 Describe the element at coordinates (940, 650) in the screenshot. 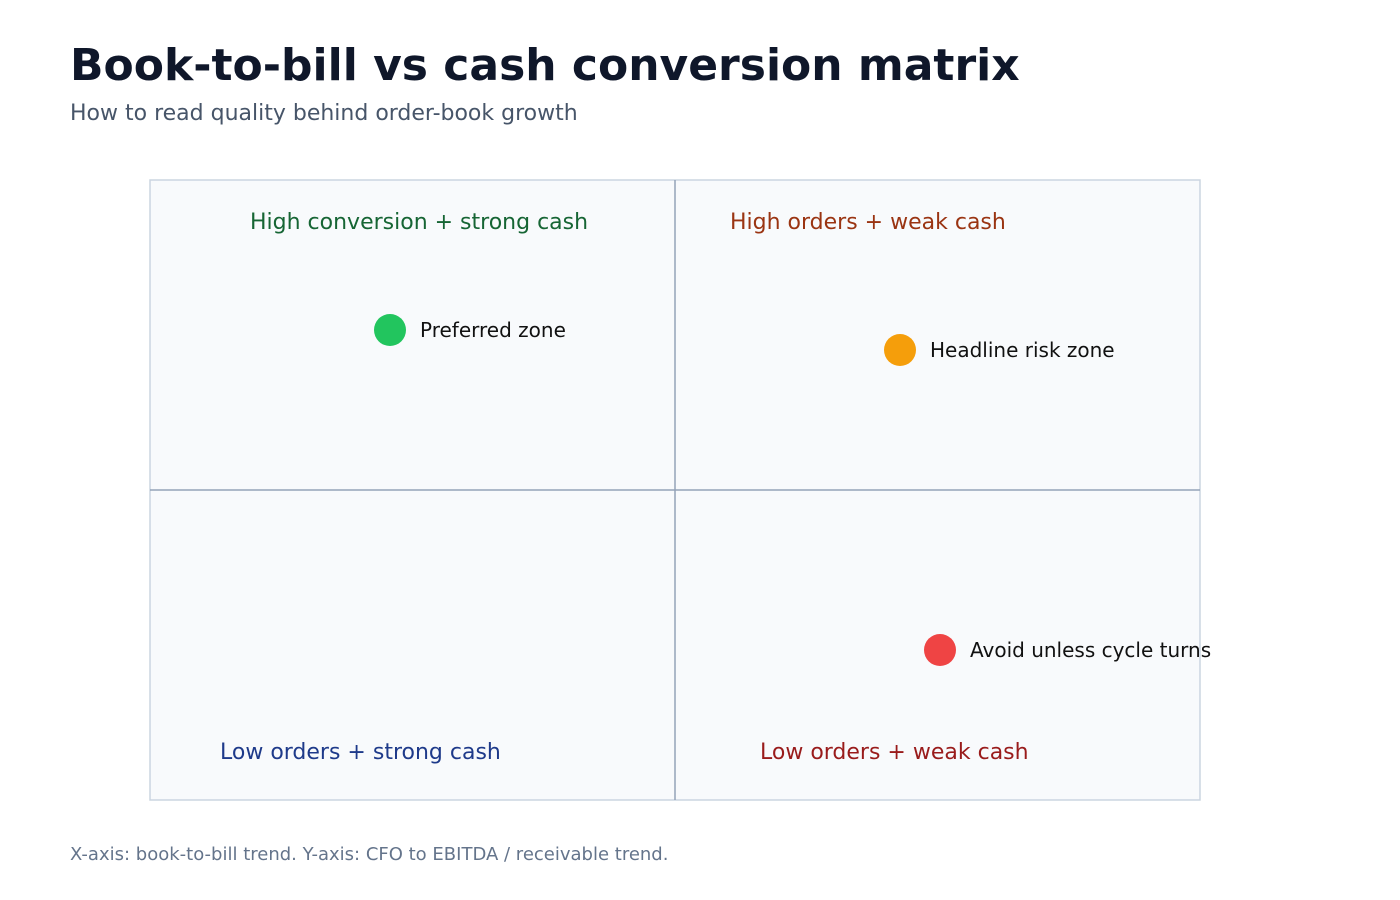

I see `point-marker-avoid` at that location.